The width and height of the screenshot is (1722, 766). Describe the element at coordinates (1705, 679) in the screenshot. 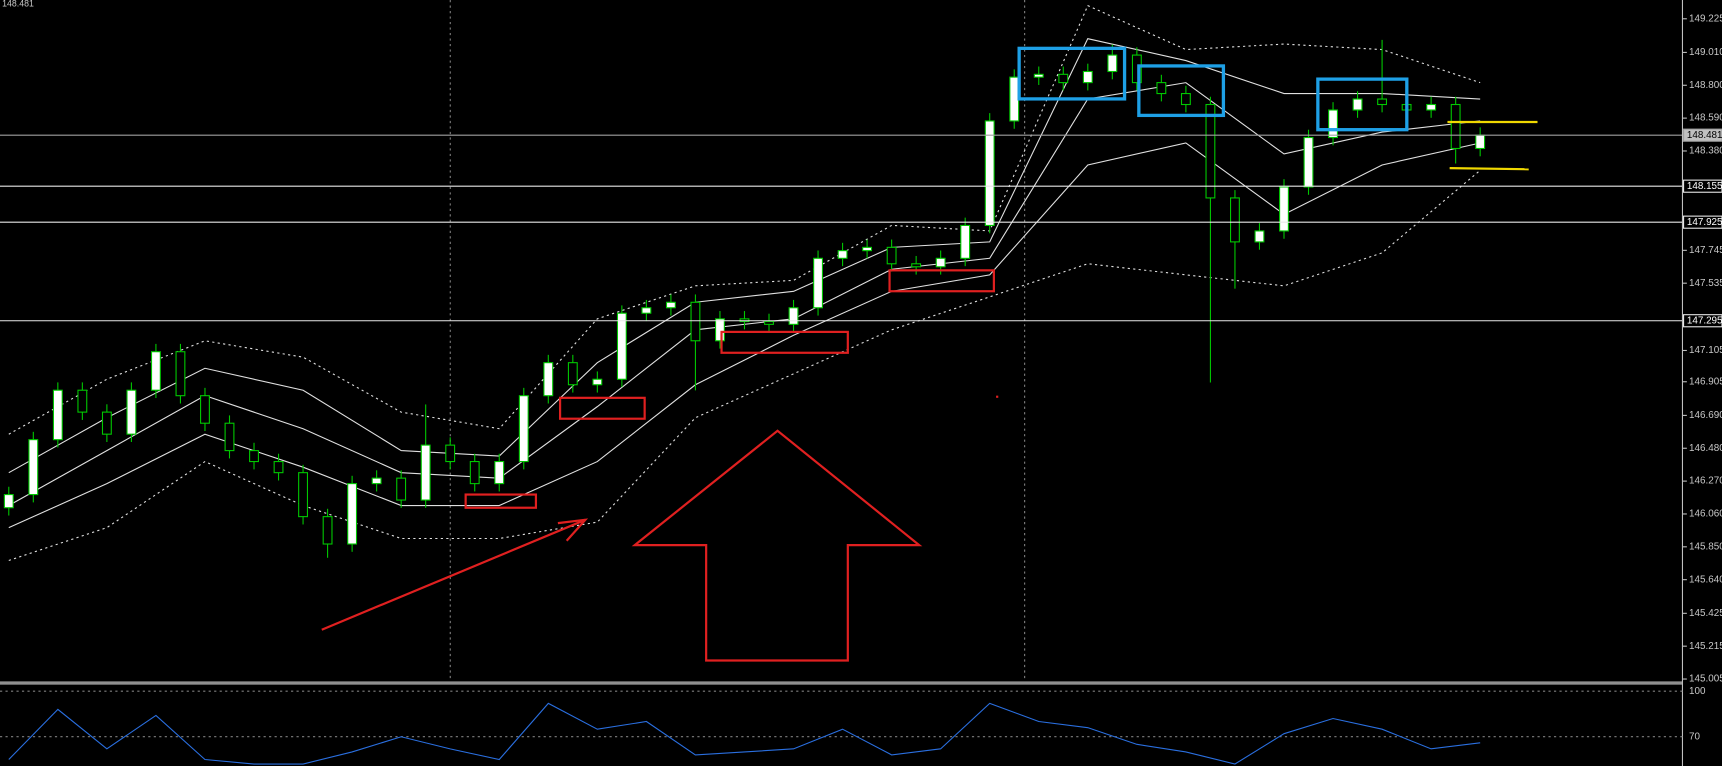

I see `y-tick-label: 145.005` at that location.